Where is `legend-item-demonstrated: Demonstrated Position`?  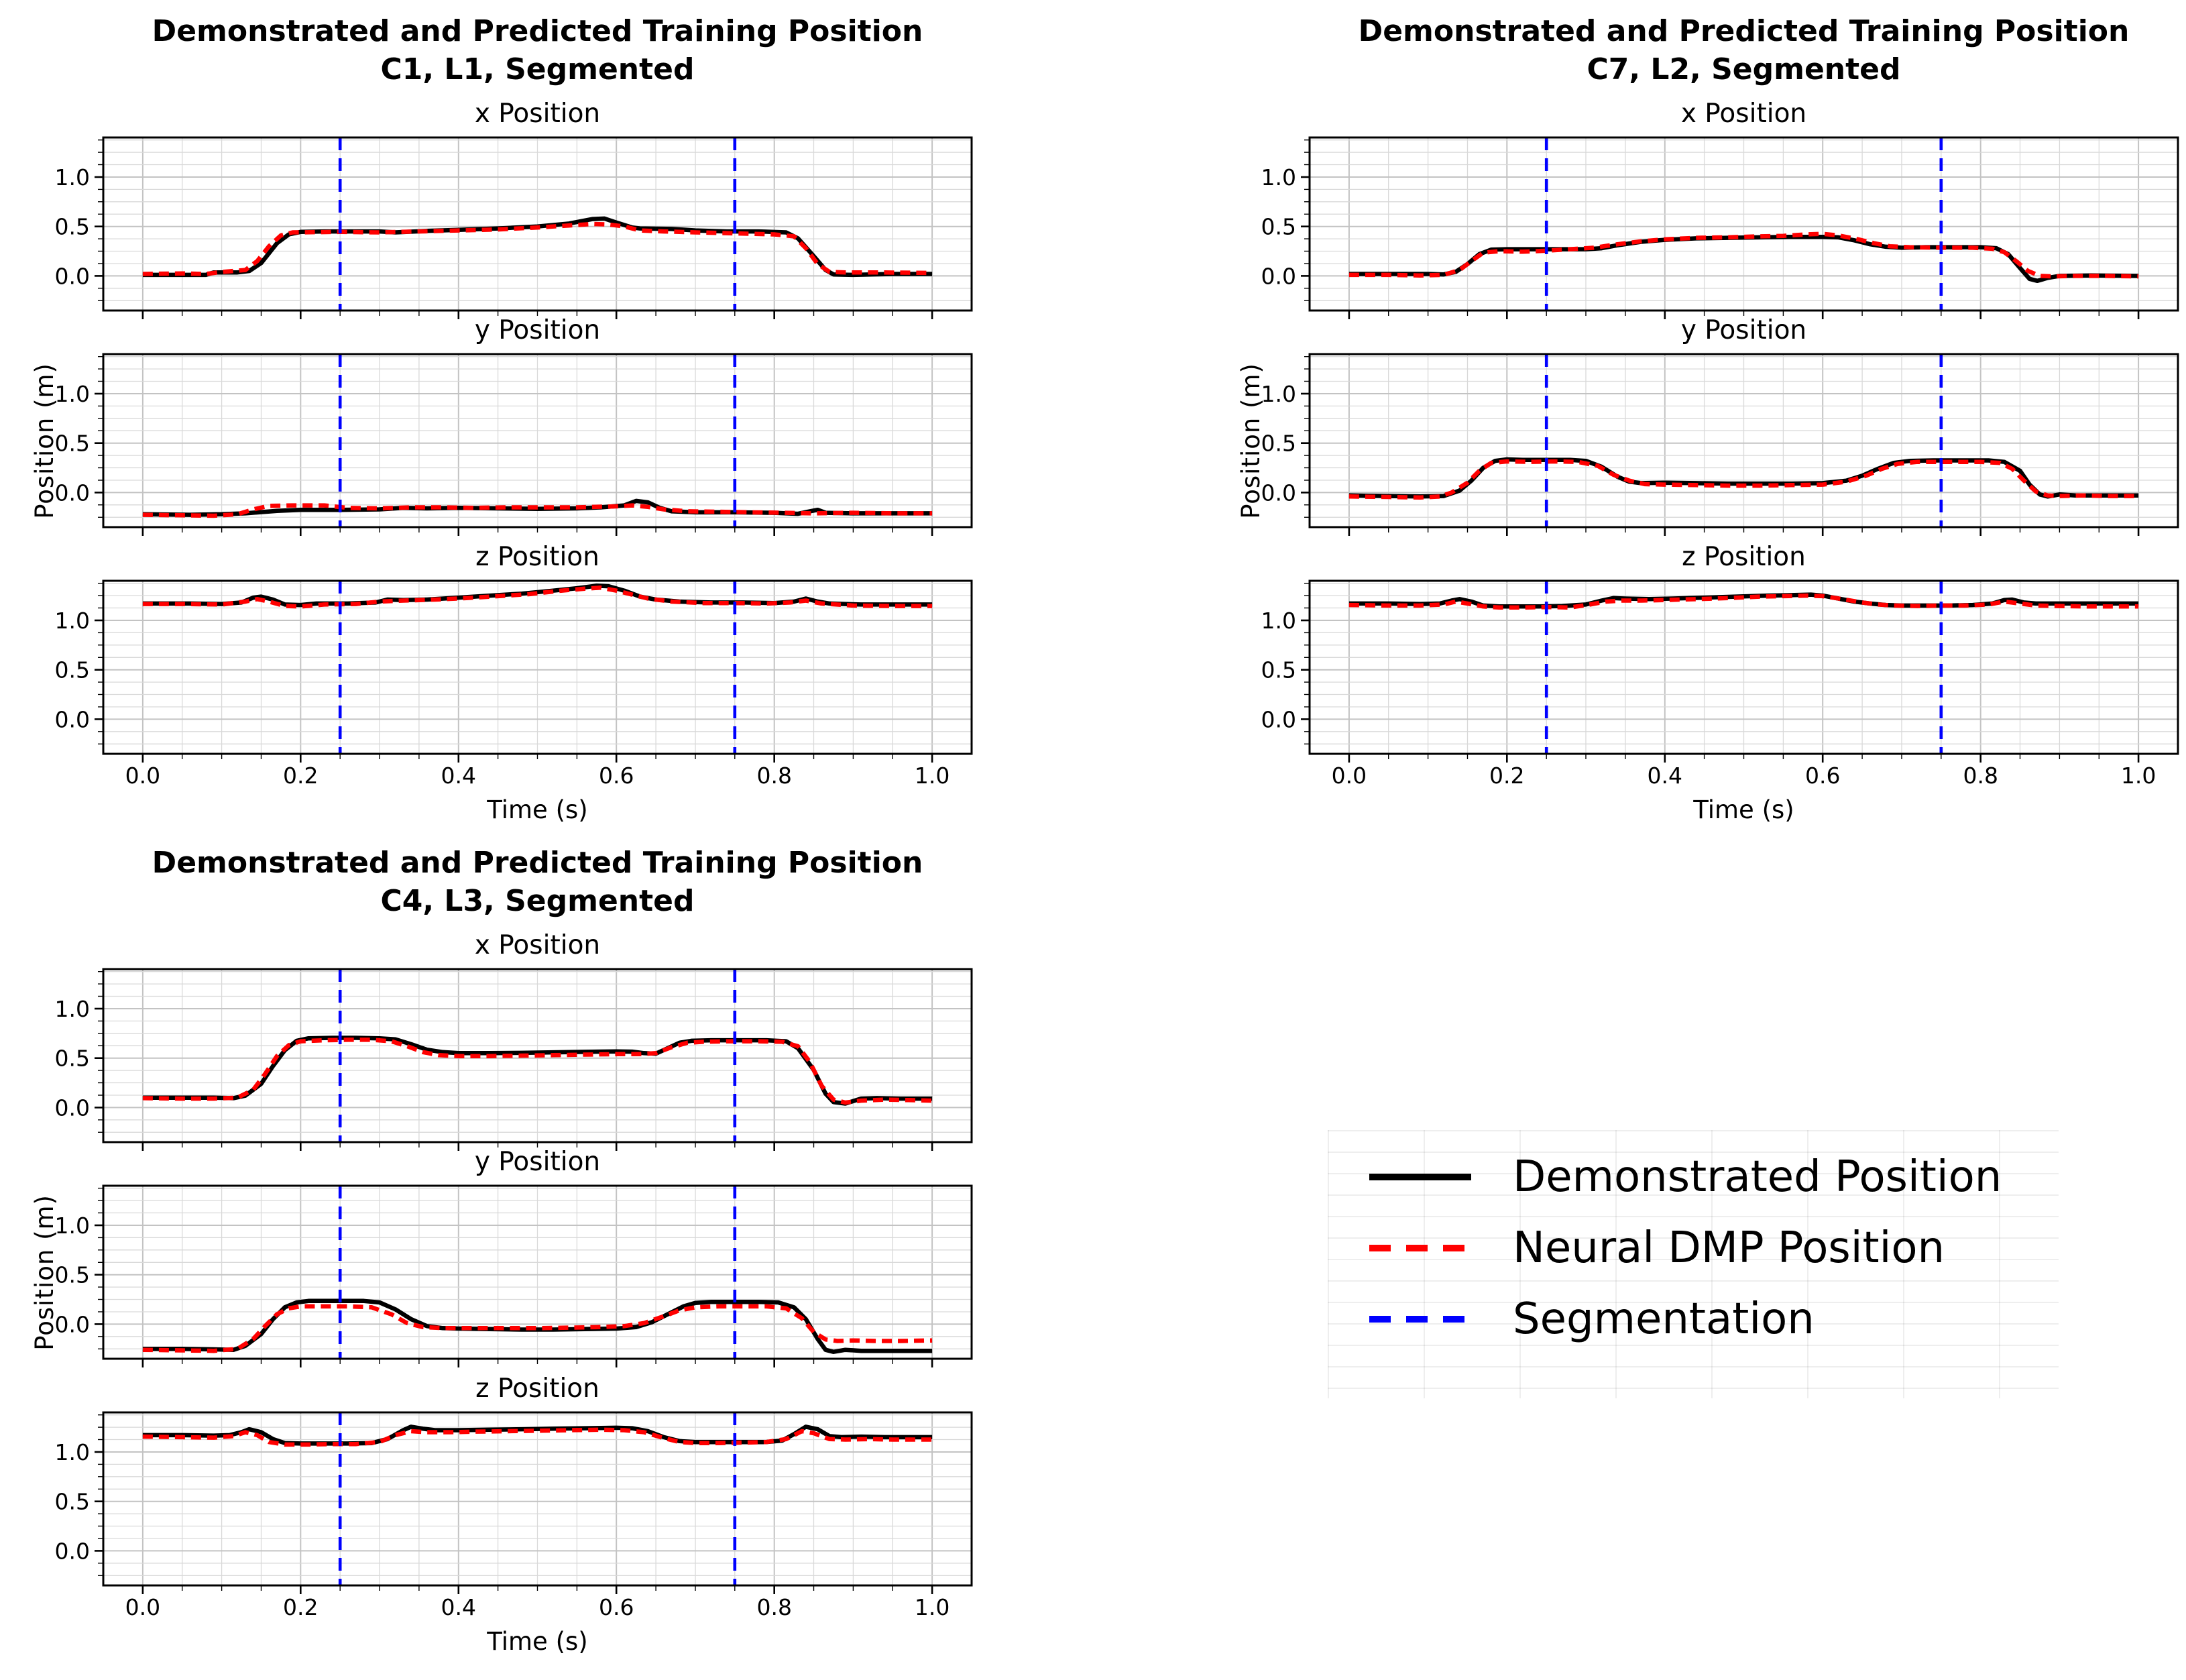 legend-item-demonstrated: Demonstrated Position is located at coordinates (1684, 1177).